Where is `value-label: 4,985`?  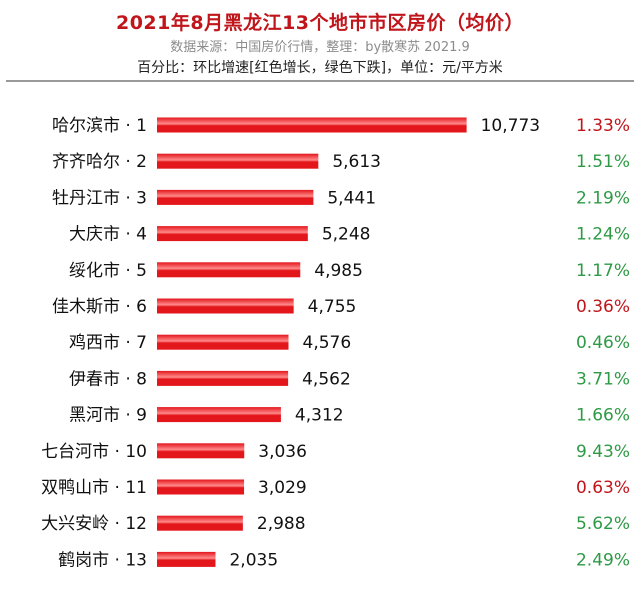
value-label: 4,985 is located at coordinates (338, 271).